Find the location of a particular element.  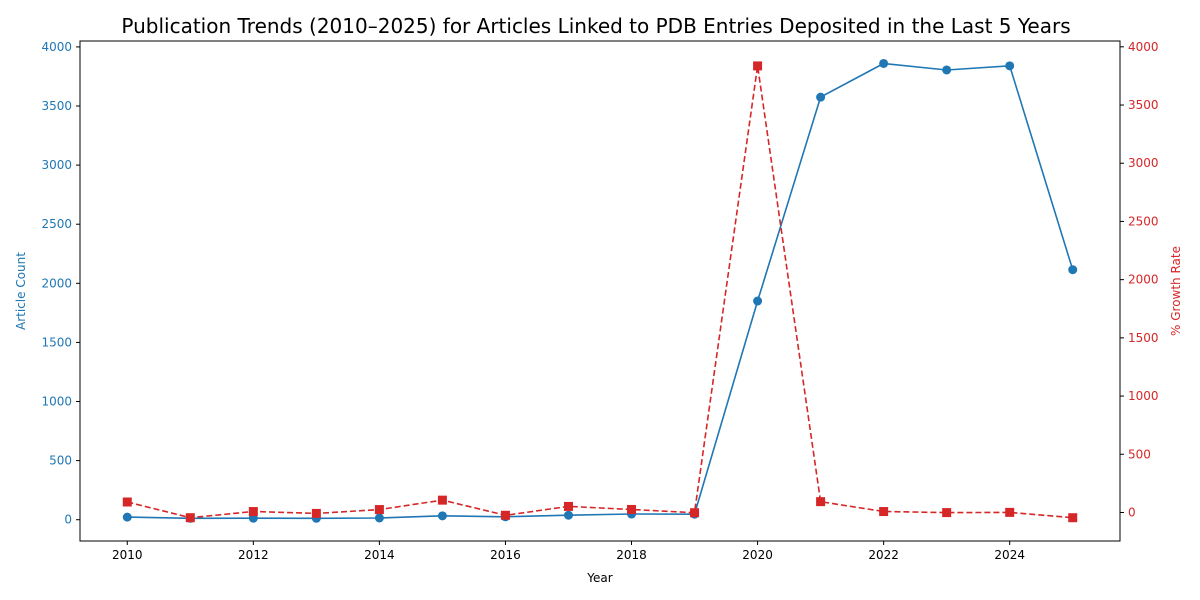

right-y-tick-label: 3500 is located at coordinates (1143, 105).